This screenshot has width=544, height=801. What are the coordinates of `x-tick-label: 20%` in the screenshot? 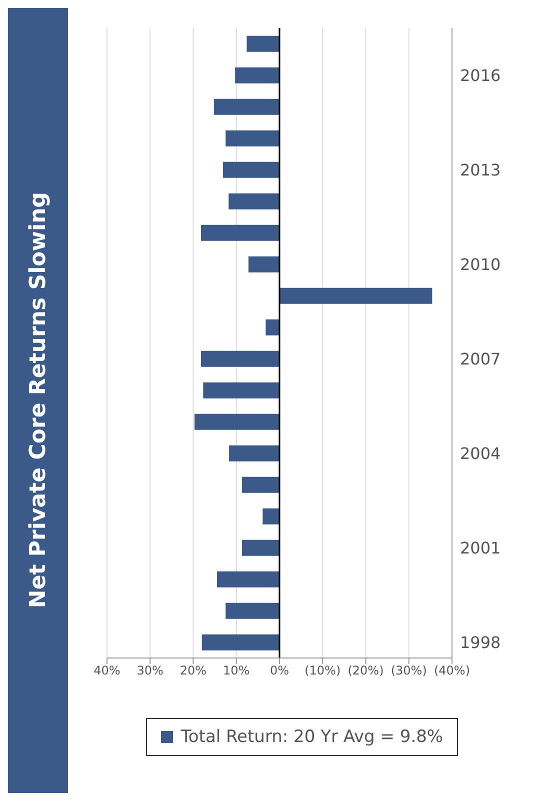 It's located at (193, 671).